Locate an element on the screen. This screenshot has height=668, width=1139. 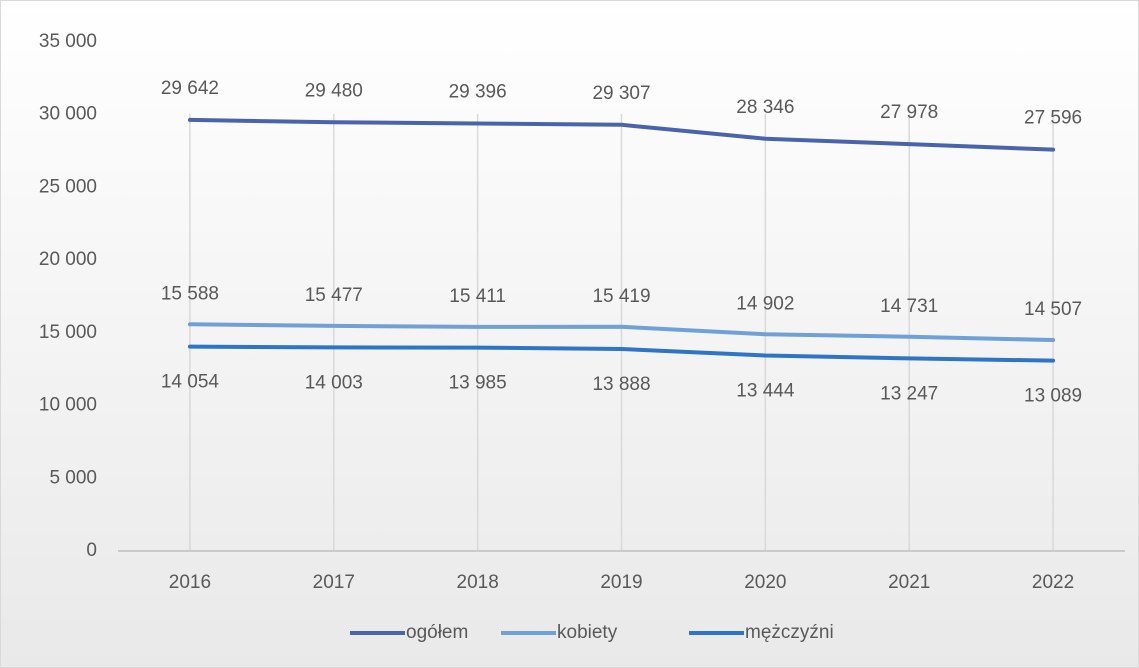
x-tick-label: 2022 is located at coordinates (1053, 582).